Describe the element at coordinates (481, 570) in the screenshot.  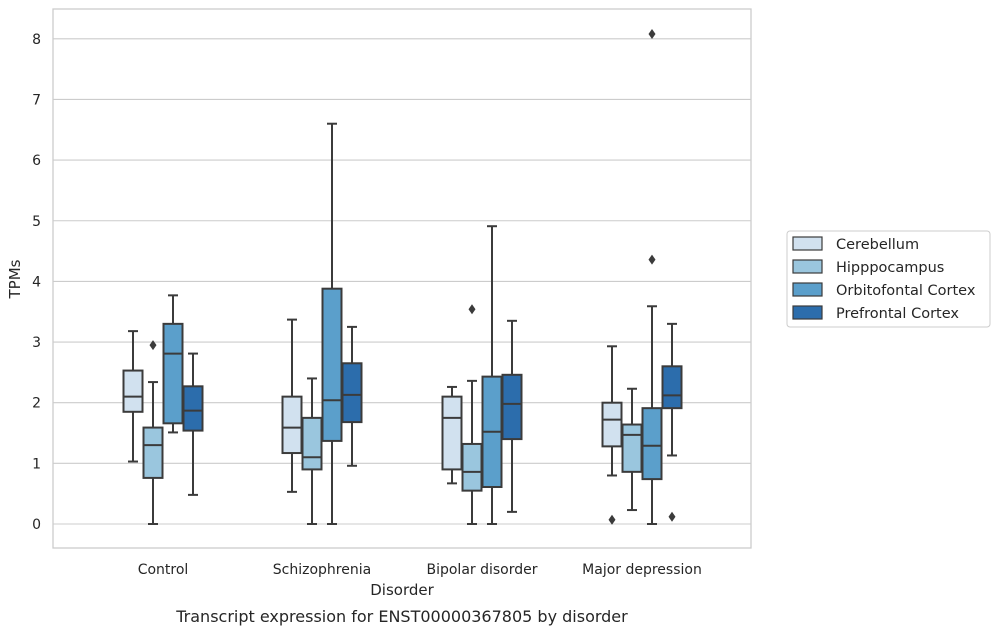
I see `x-tick-label: Bipolar disorder` at that location.